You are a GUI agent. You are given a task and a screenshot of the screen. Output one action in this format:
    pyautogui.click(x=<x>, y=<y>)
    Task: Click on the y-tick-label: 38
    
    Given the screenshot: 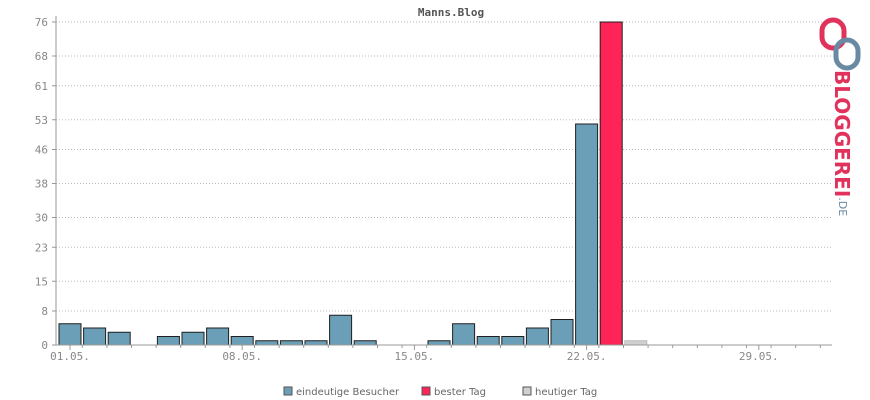 What is the action you would take?
    pyautogui.click(x=41, y=184)
    